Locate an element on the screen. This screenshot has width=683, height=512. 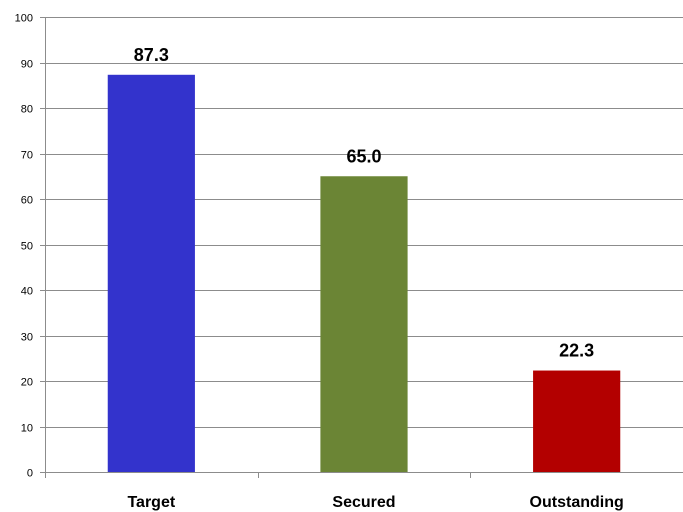
y-tick-label-60: 60 is located at coordinates (27, 201).